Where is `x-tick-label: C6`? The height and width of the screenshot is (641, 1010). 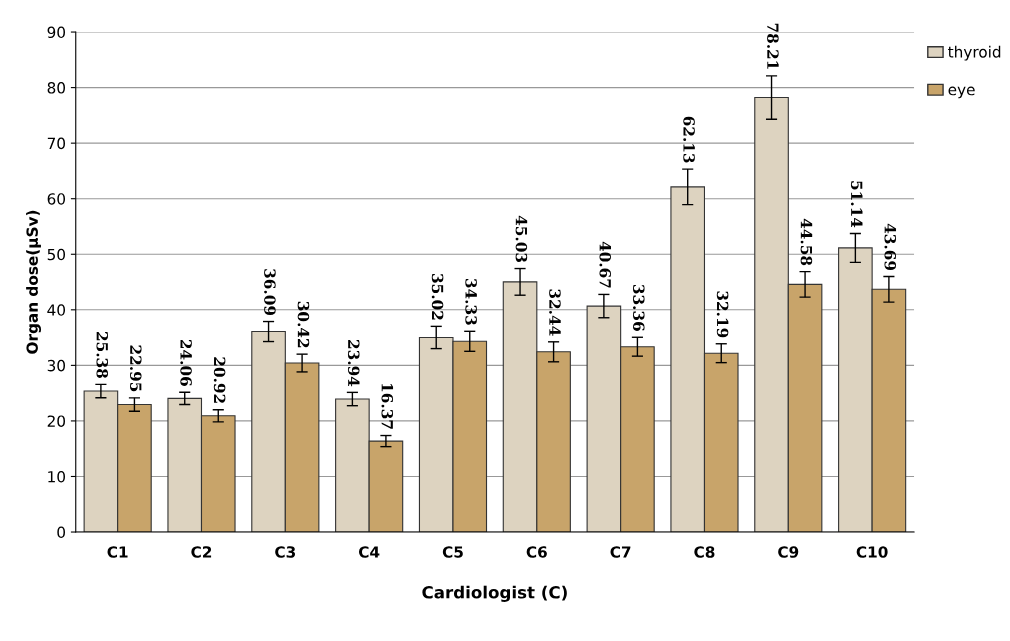
x-tick-label: C6 is located at coordinates (536, 552).